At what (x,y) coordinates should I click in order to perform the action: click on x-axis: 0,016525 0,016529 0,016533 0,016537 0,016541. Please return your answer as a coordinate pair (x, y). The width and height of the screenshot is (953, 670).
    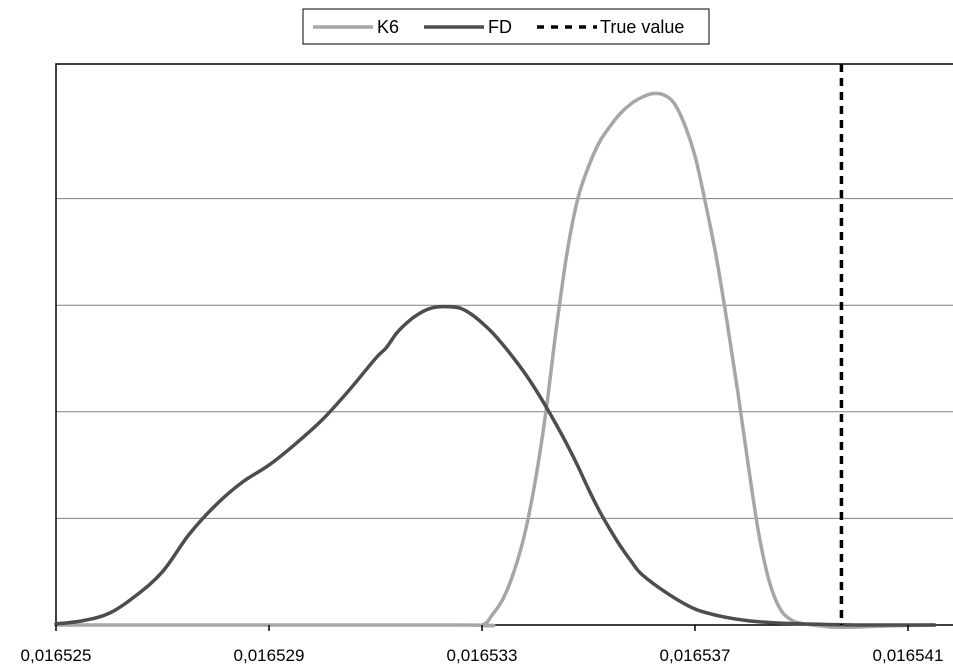
    Looking at the image, I should click on (482, 645).